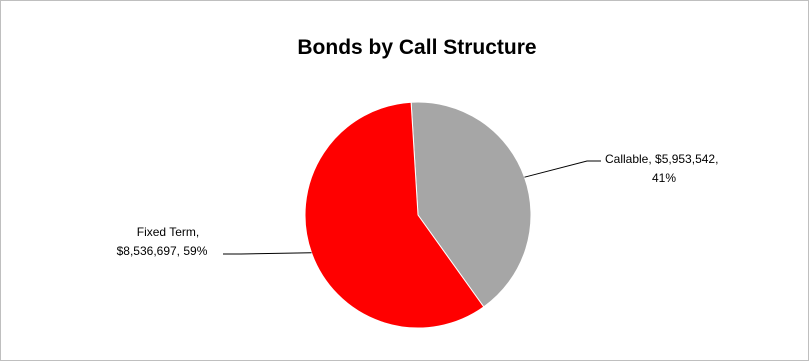 This screenshot has width=809, height=361. Describe the element at coordinates (664, 178) in the screenshot. I see `callable-label-line2: 41%` at that location.